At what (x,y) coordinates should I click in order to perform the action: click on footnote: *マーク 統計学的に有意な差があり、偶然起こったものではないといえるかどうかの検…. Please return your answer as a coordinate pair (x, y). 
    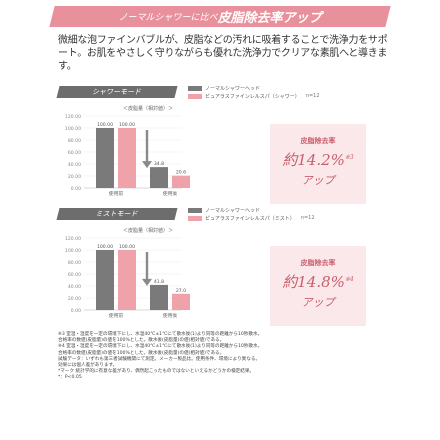
    Looking at the image, I should click on (156, 372).